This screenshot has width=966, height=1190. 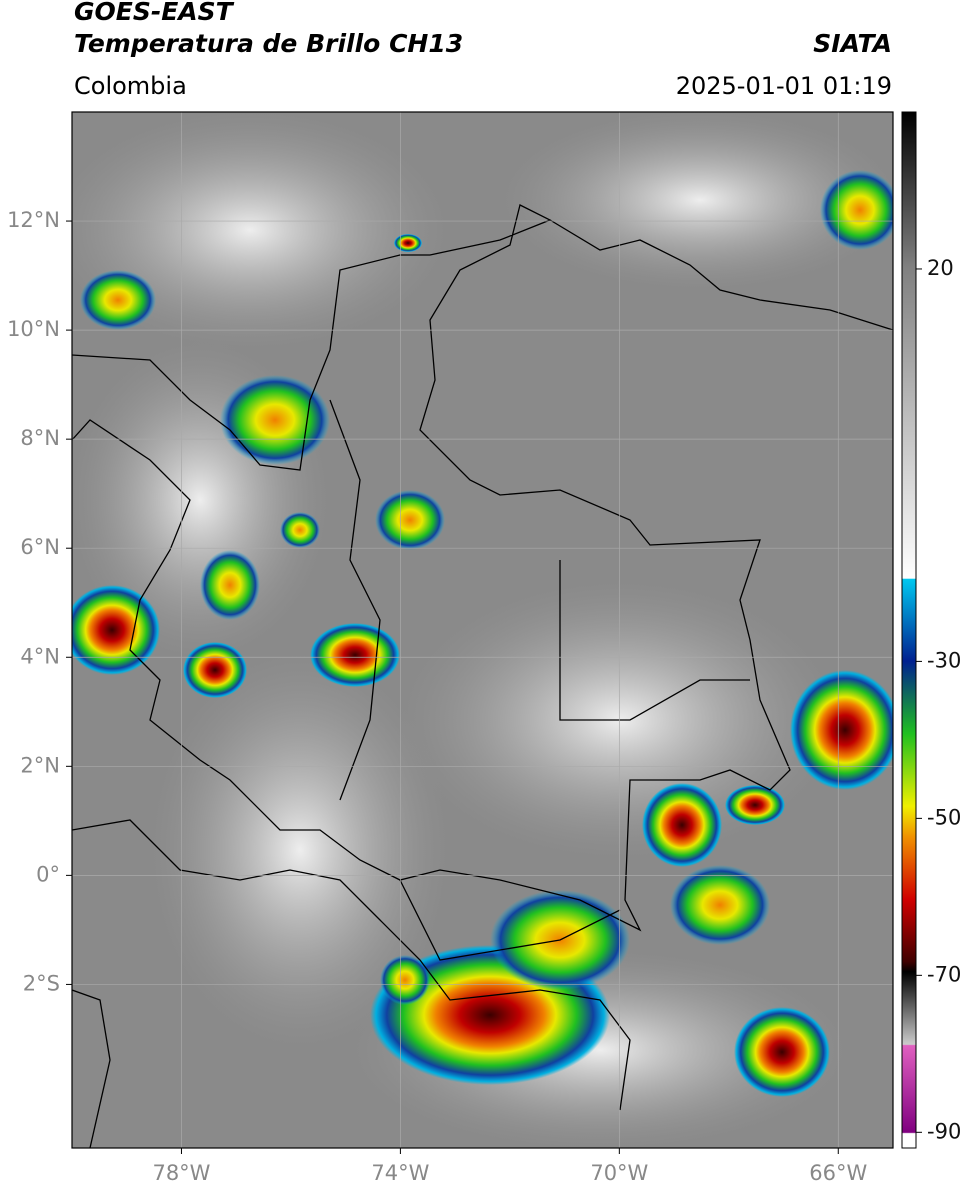 I want to click on y-tick-label: 12°N, so click(x=33, y=220).